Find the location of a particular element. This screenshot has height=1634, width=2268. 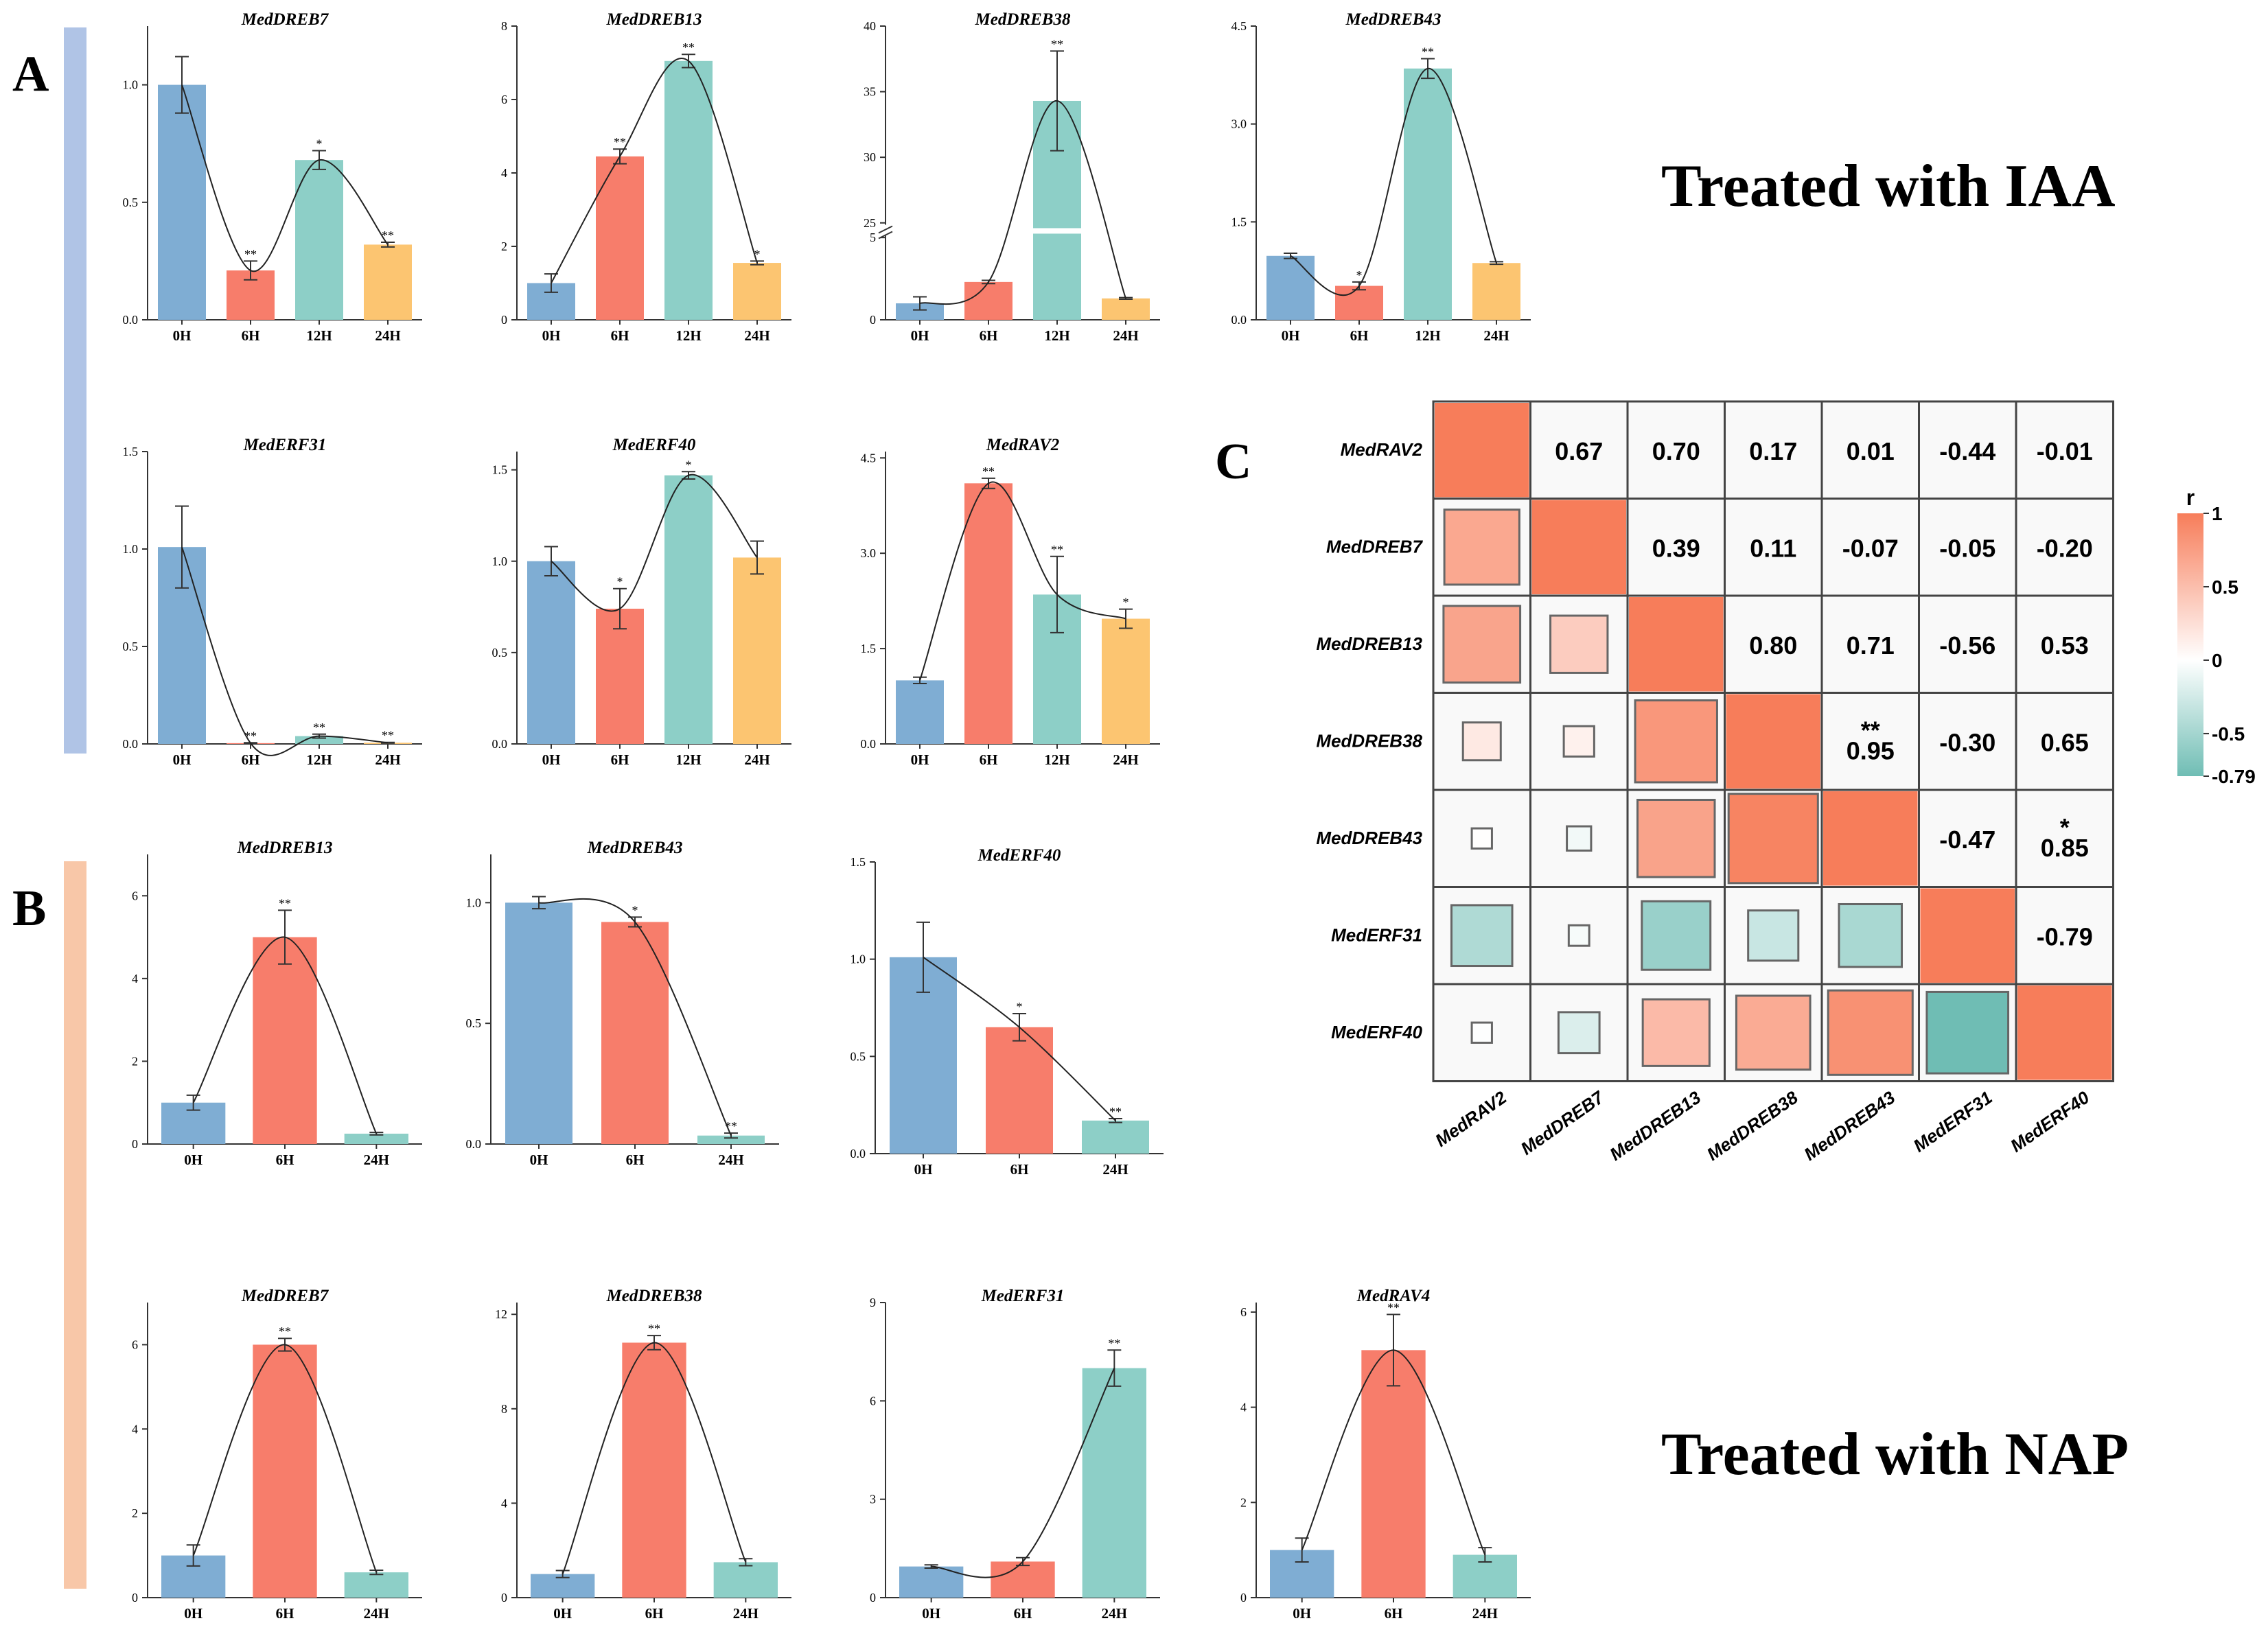

bar-break-gap is located at coordinates (1057, 231).